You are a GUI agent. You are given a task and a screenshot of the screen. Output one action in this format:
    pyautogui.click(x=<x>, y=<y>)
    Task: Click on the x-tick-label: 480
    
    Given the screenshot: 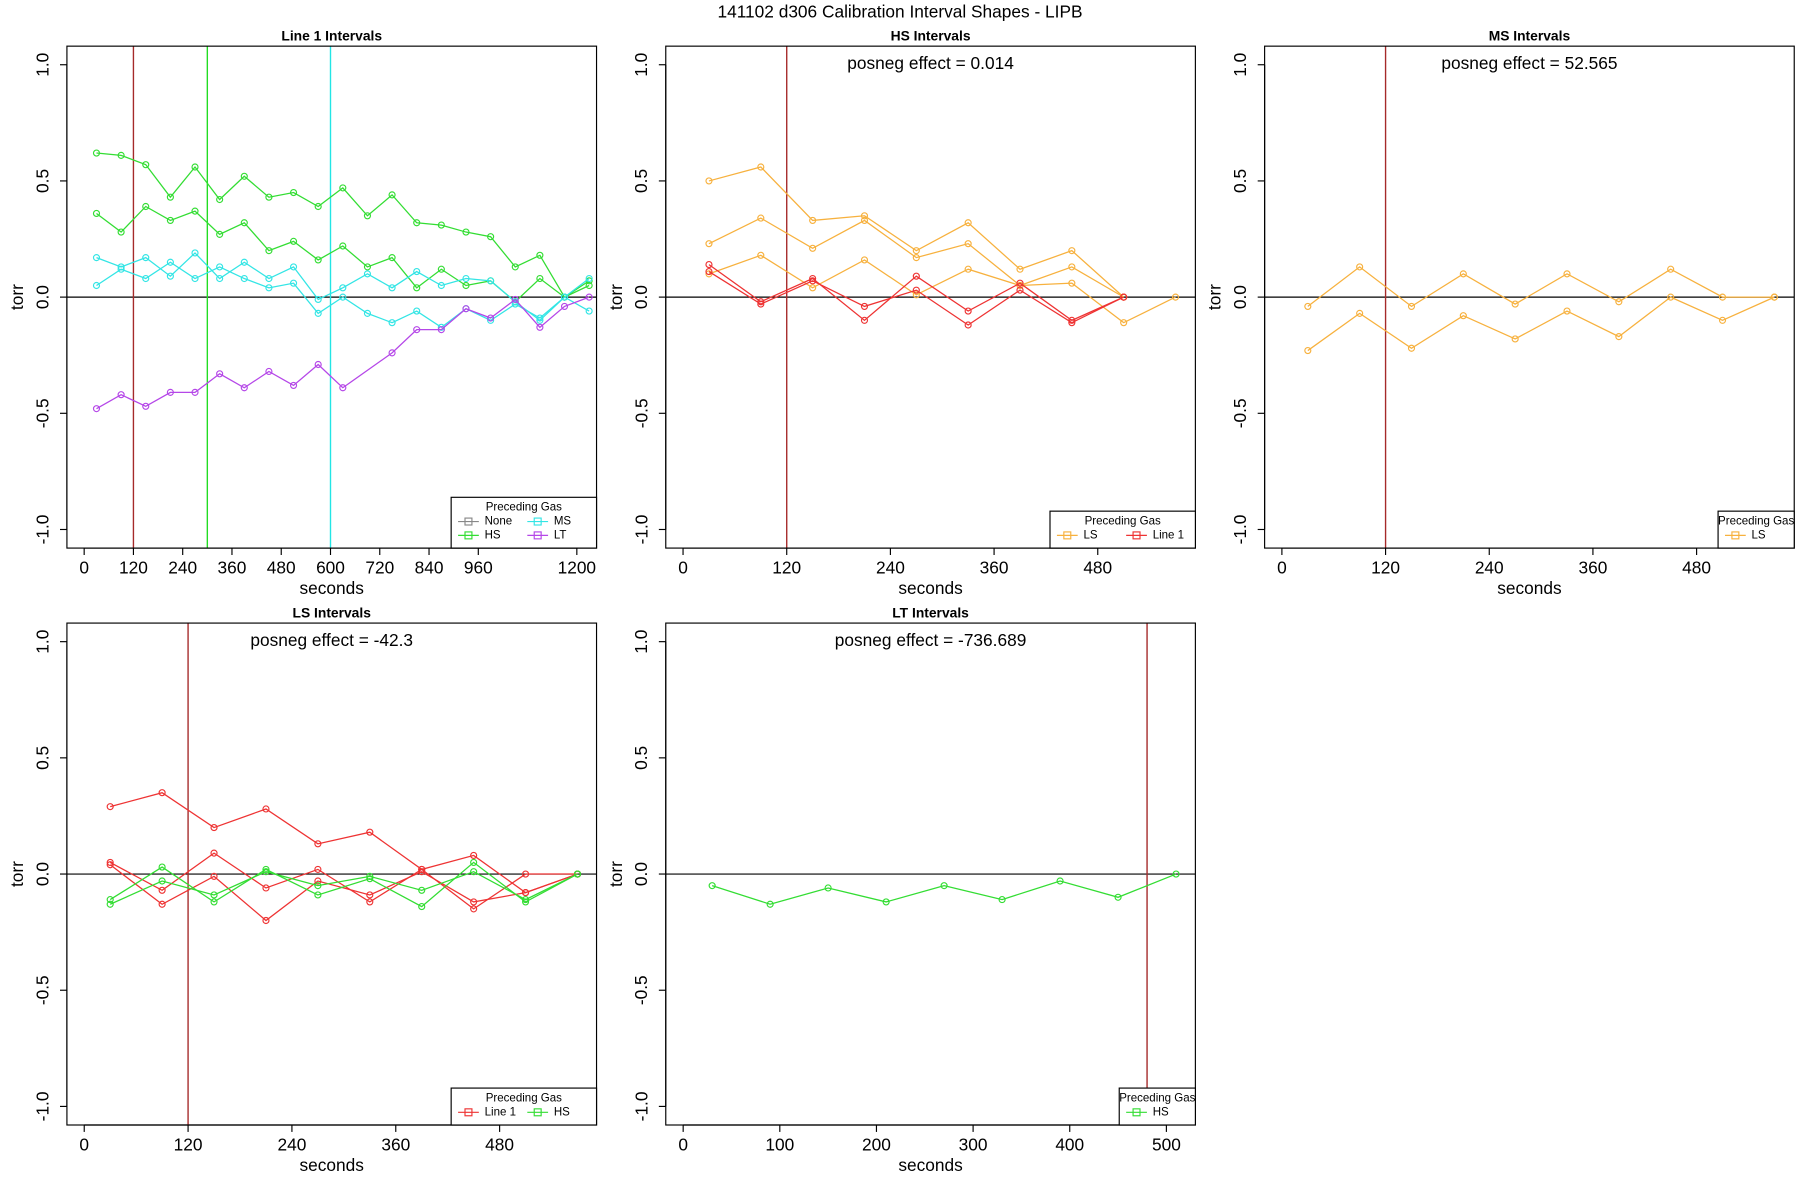 What is the action you would take?
    pyautogui.click(x=1696, y=567)
    